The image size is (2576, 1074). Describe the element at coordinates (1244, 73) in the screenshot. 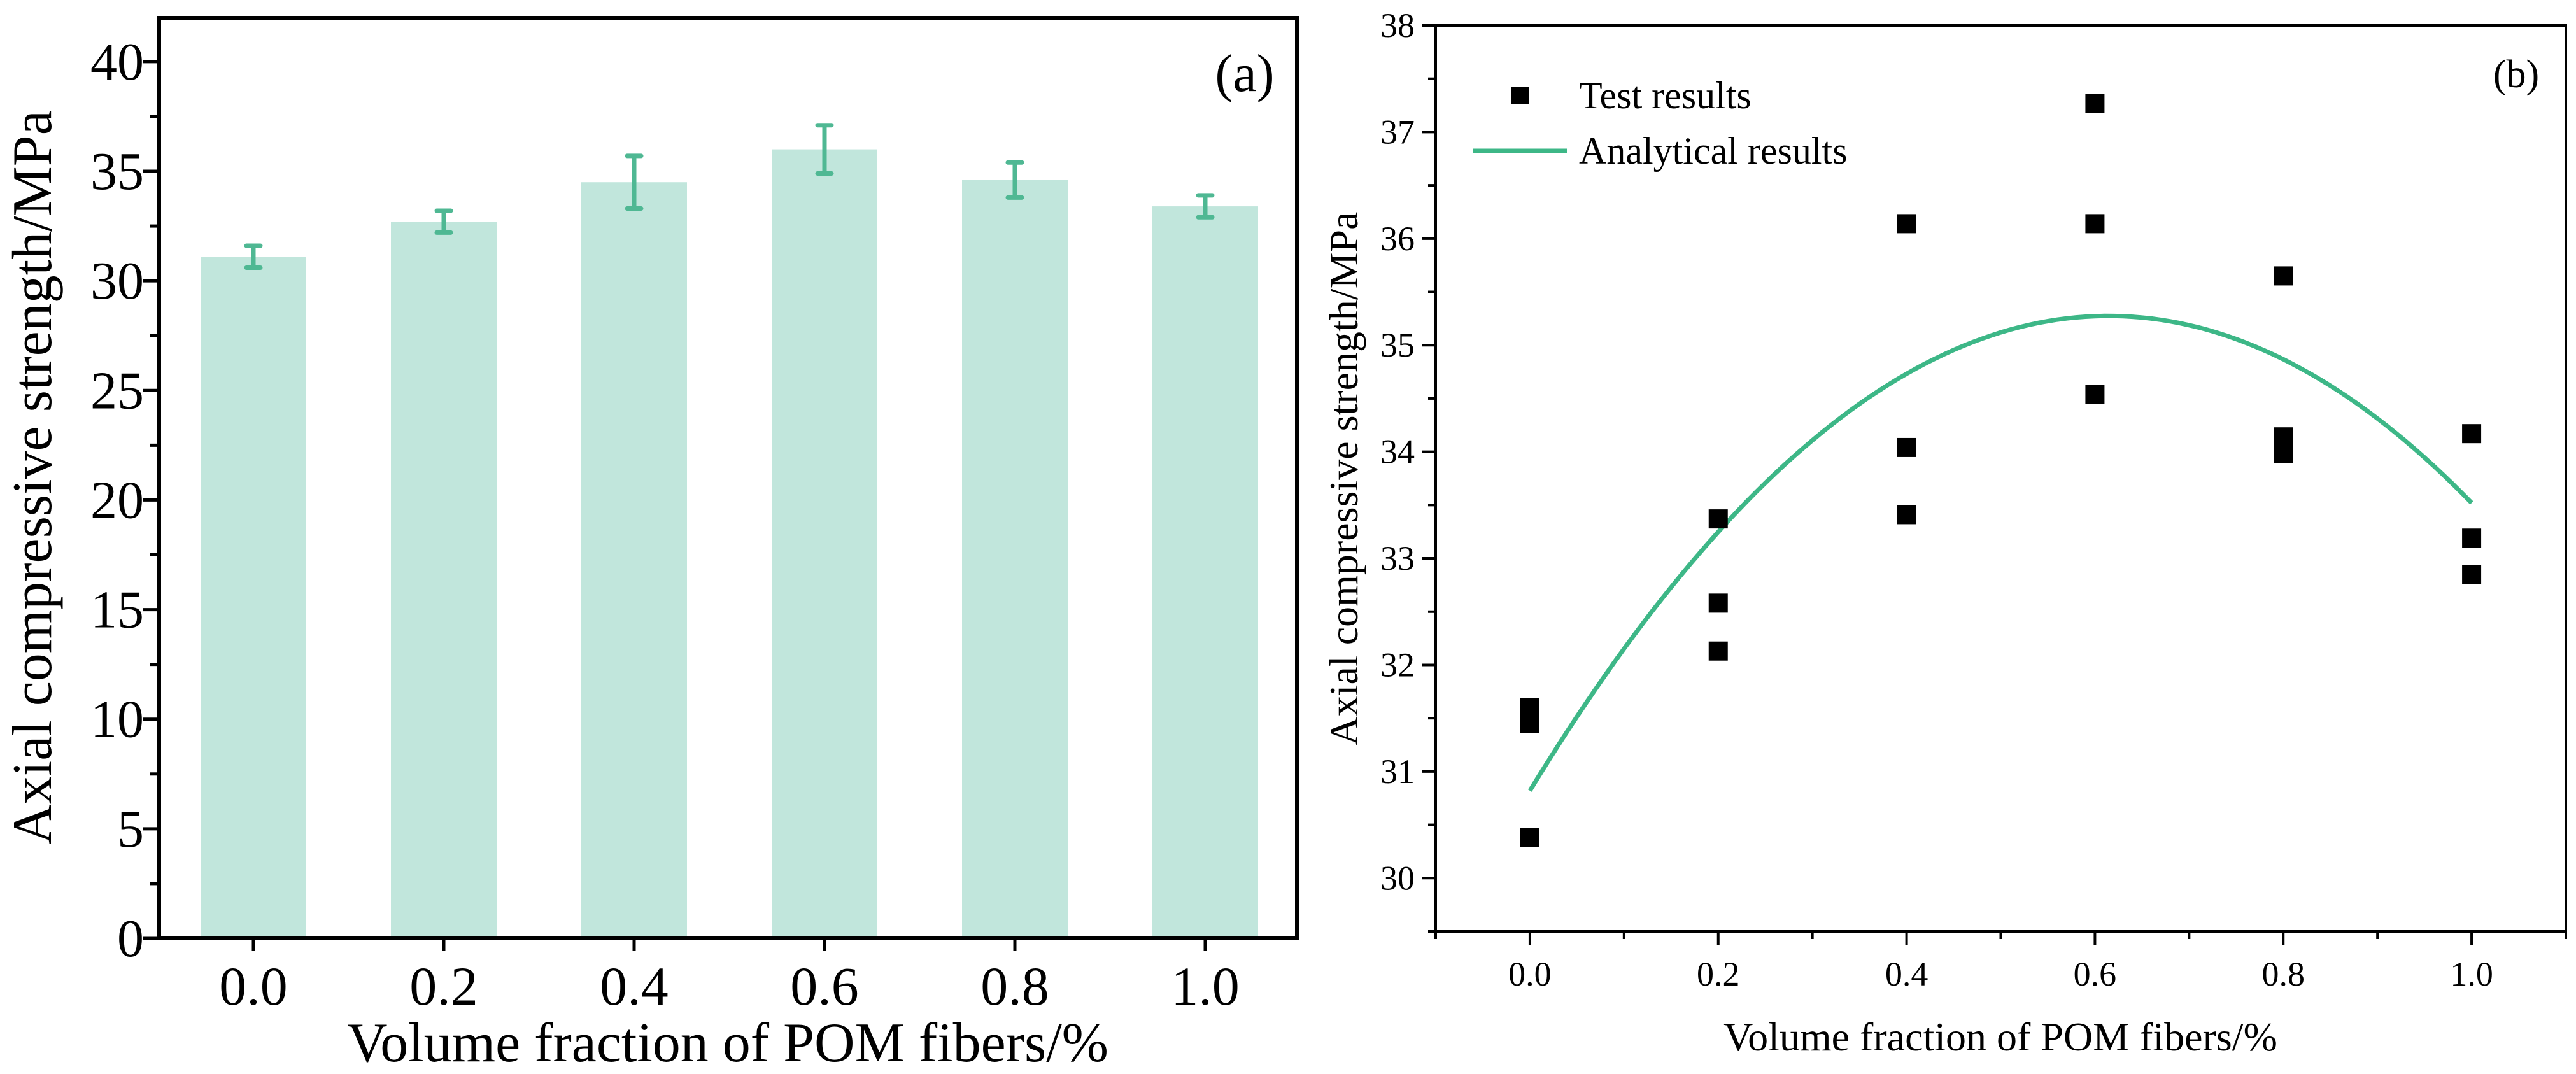

I see `panel-label-a: (a)` at that location.